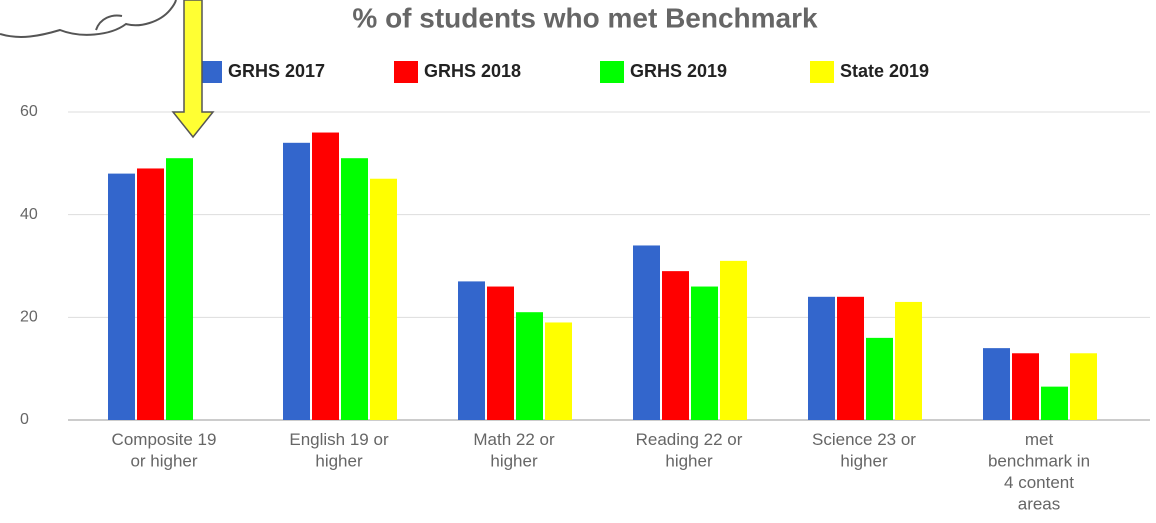 This screenshot has height=523, width=1156. What do you see at coordinates (1039, 461) in the screenshot?
I see `x-tick-line: benchmark in` at bounding box center [1039, 461].